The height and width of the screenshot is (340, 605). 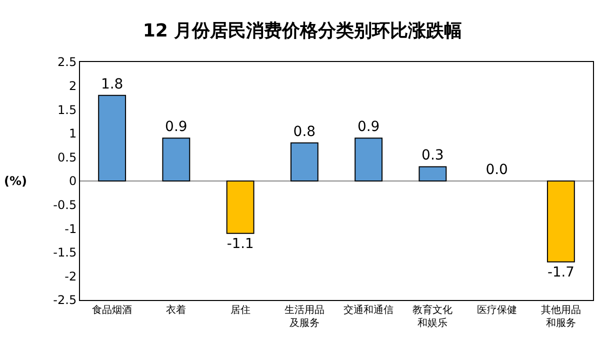 I want to click on data-label: -1.1, so click(x=240, y=244).